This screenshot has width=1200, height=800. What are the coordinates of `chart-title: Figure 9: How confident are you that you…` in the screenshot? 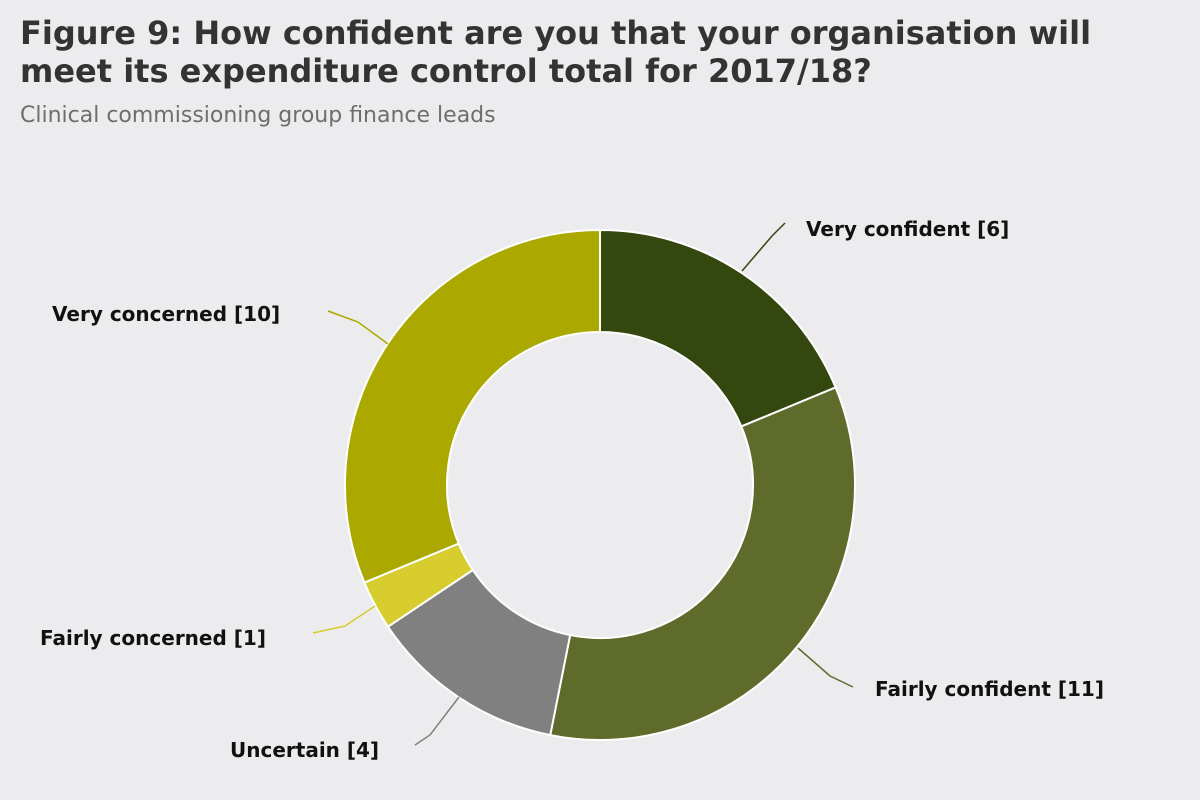 It's located at (556, 52).